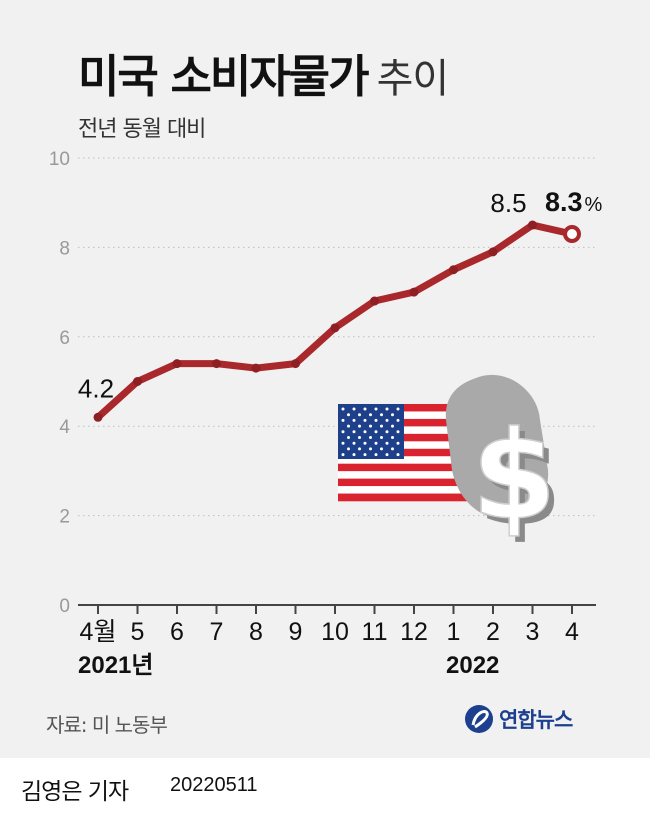  I want to click on x-tick-label: 4, so click(572, 632).